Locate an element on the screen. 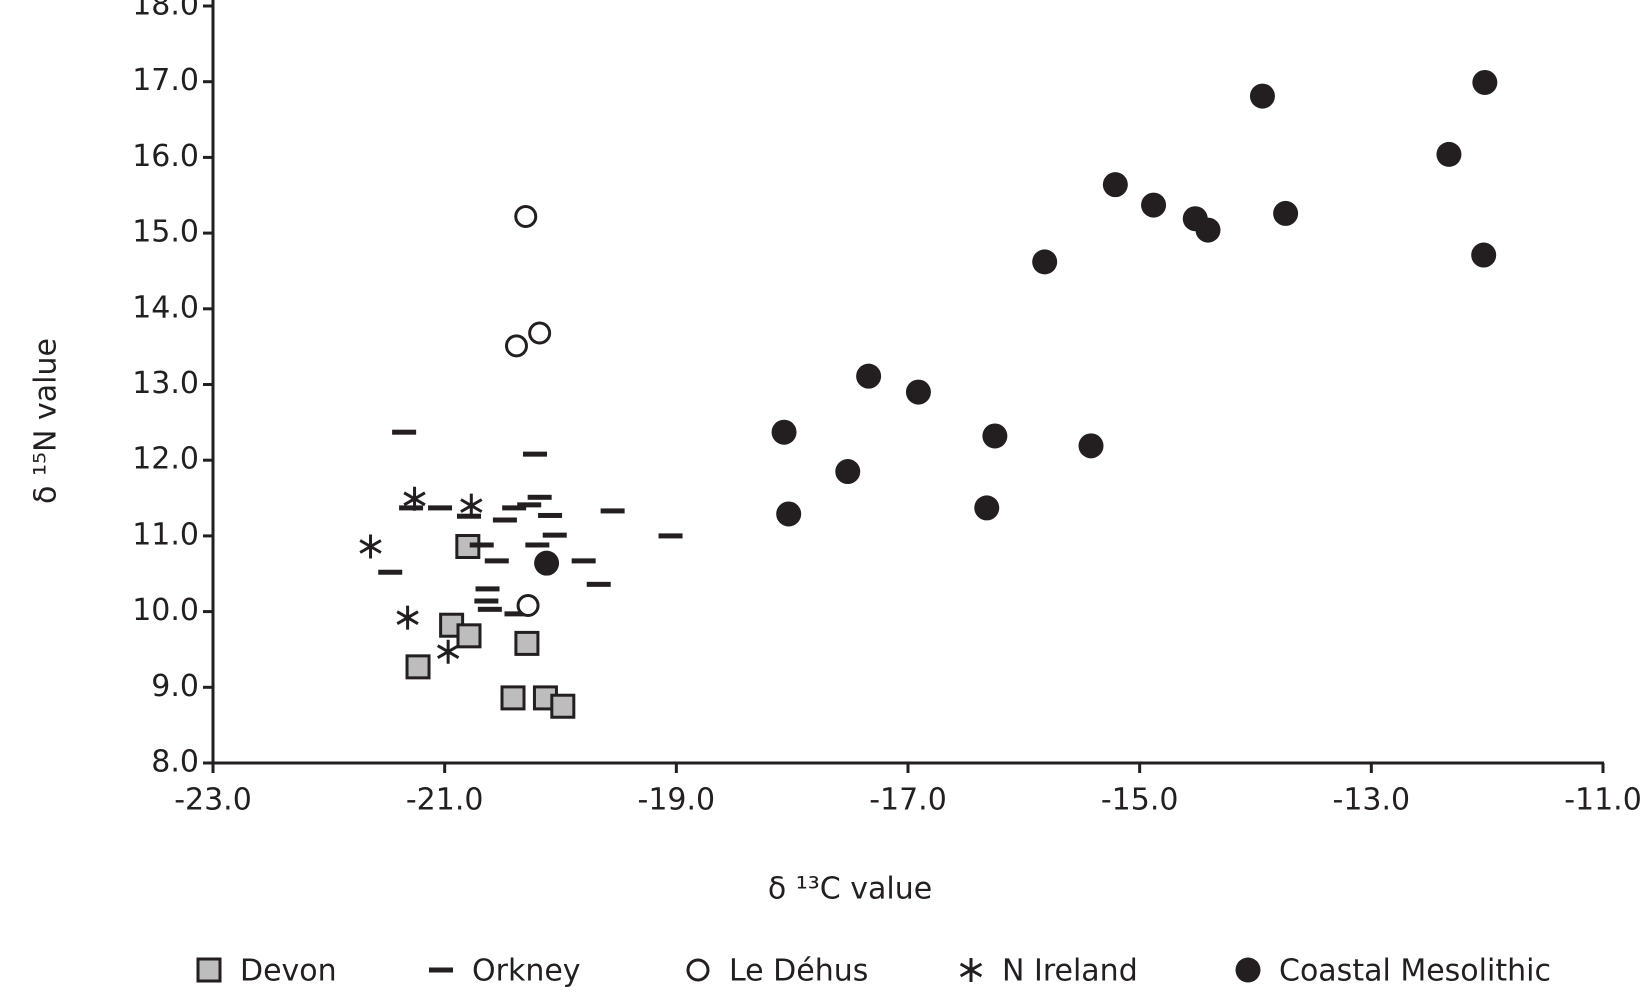  y-tick-label: 11.0 is located at coordinates (165, 534).